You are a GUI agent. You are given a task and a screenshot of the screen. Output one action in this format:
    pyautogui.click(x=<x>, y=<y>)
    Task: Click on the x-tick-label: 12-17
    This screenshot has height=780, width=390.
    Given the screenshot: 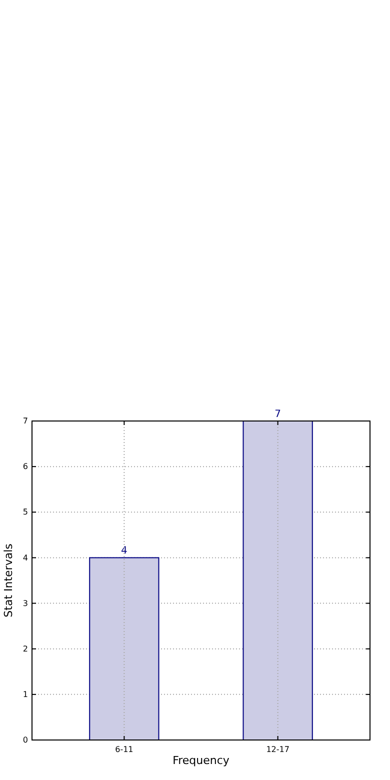 What is the action you would take?
    pyautogui.click(x=278, y=749)
    